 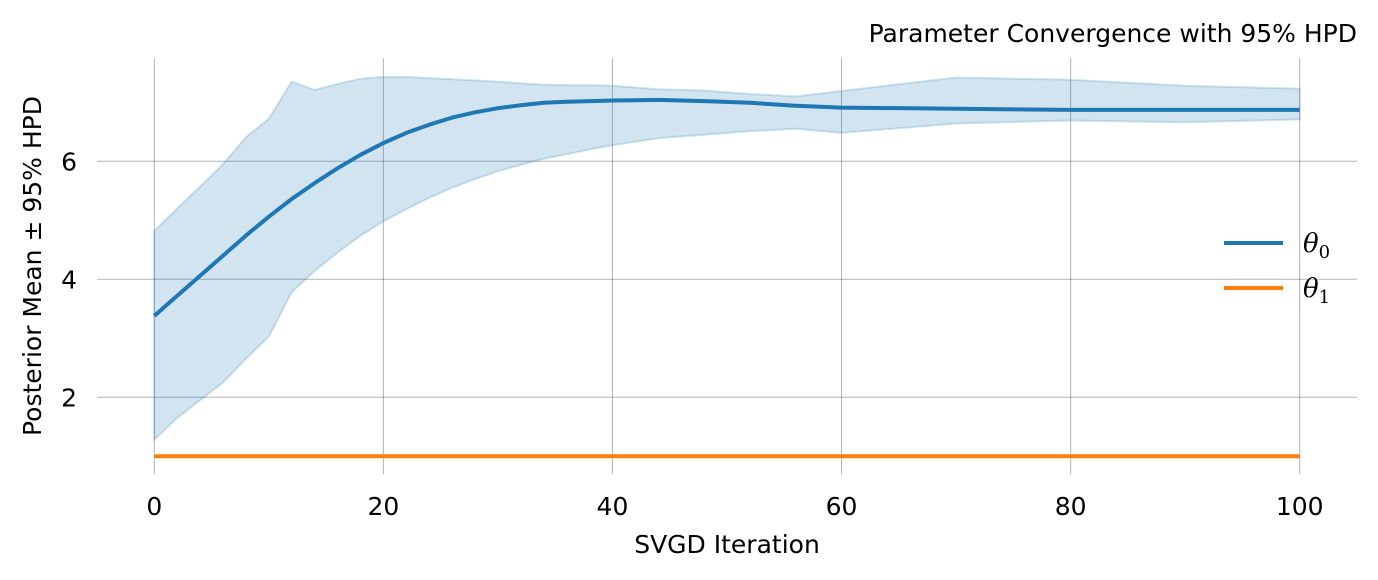 What do you see at coordinates (613, 506) in the screenshot?
I see `x-tick-label: 40` at bounding box center [613, 506].